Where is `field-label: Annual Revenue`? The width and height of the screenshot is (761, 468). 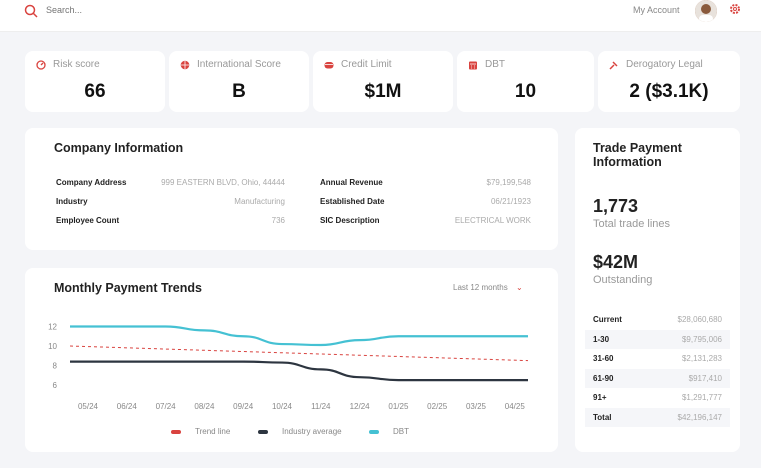 field-label: Annual Revenue is located at coordinates (351, 182).